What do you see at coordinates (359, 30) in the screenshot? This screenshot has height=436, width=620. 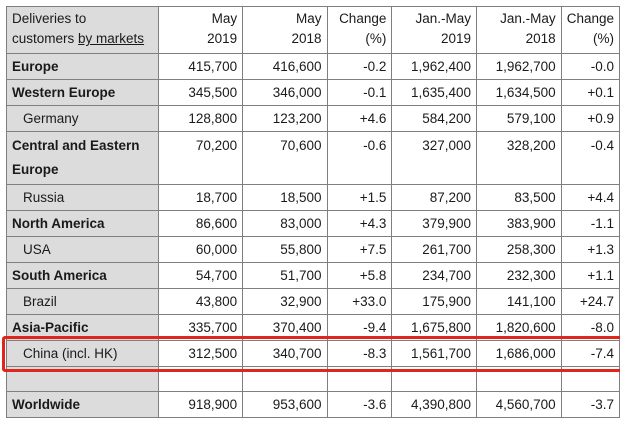 I see `col-change-may: Change (%)` at bounding box center [359, 30].